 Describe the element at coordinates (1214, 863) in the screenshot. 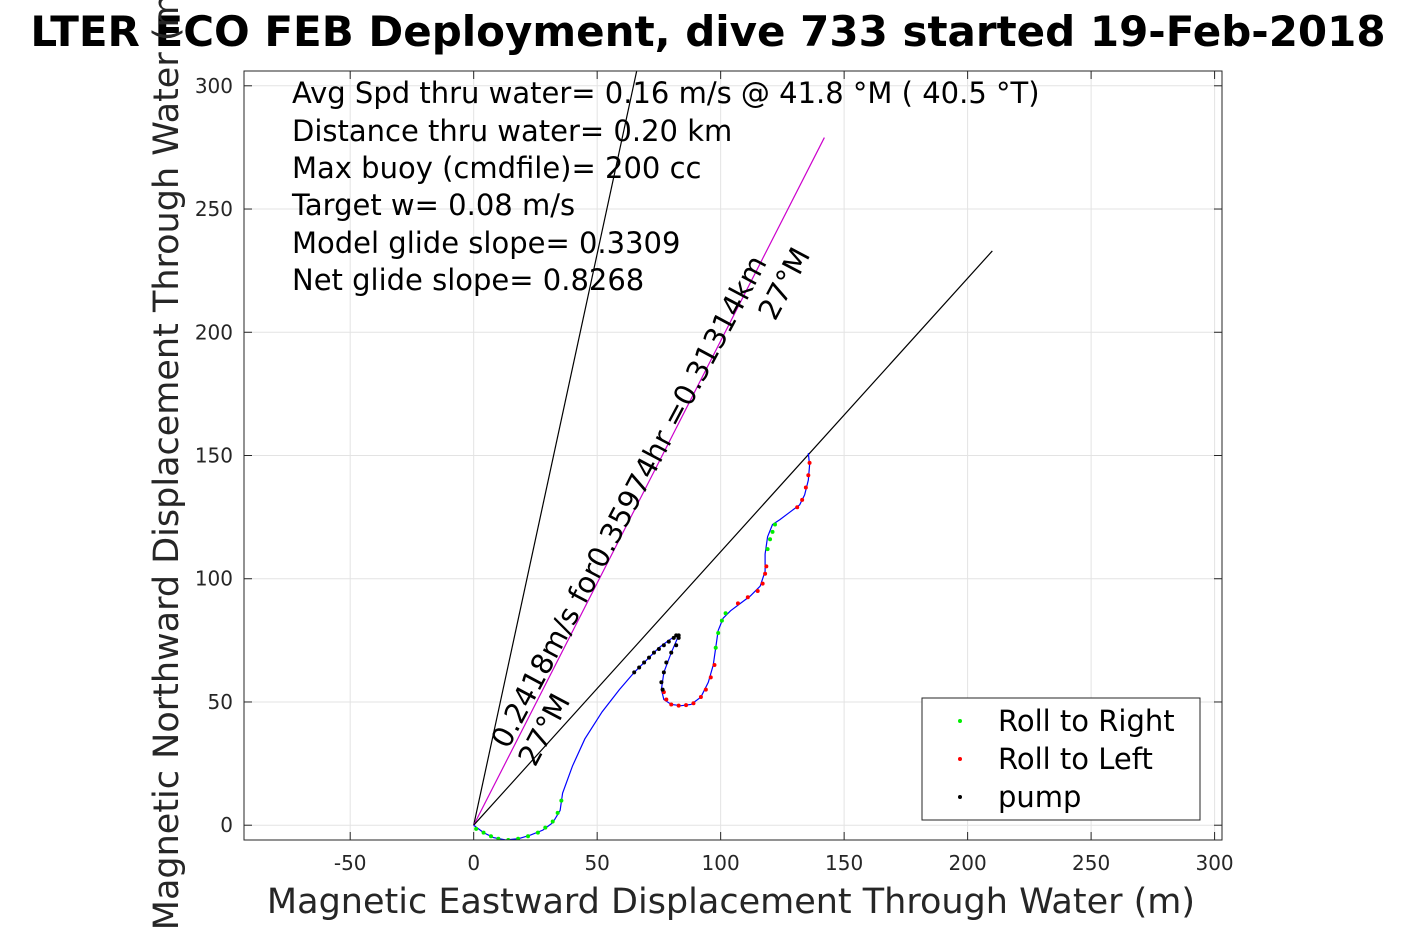

I see `x-tick-label-7: 300` at that location.